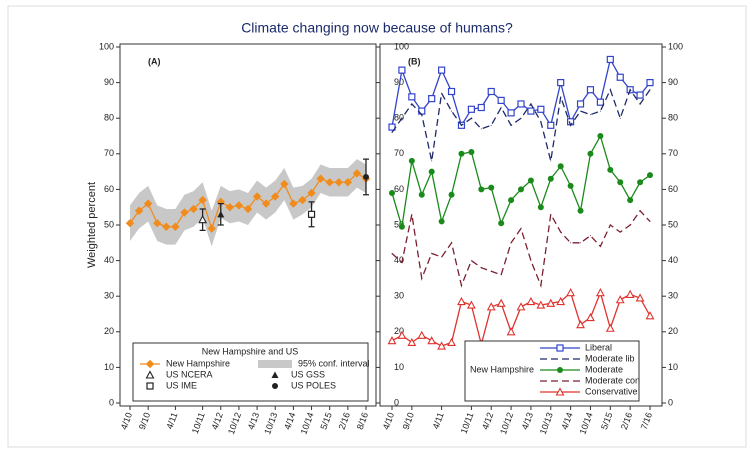 The image size is (754, 455). I want to click on legend-title: New Hampshire, so click(502, 369).